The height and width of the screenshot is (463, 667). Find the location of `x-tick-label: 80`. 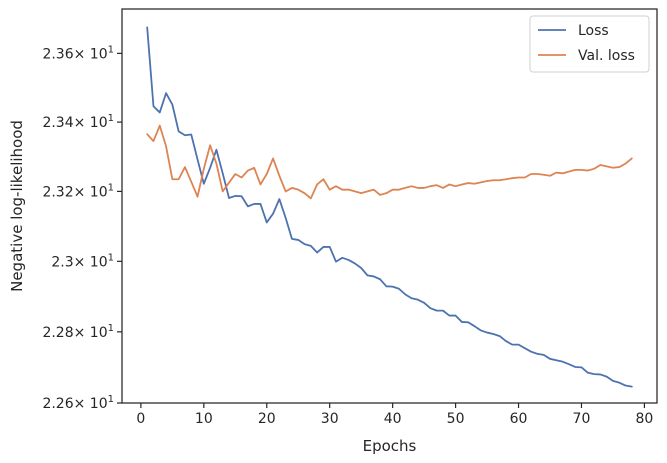

x-tick-label: 80 is located at coordinates (644, 419).